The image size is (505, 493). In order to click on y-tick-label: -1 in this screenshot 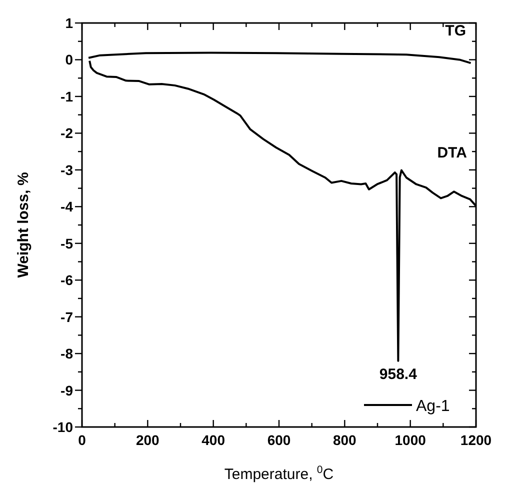, I will do `click(67, 96)`.